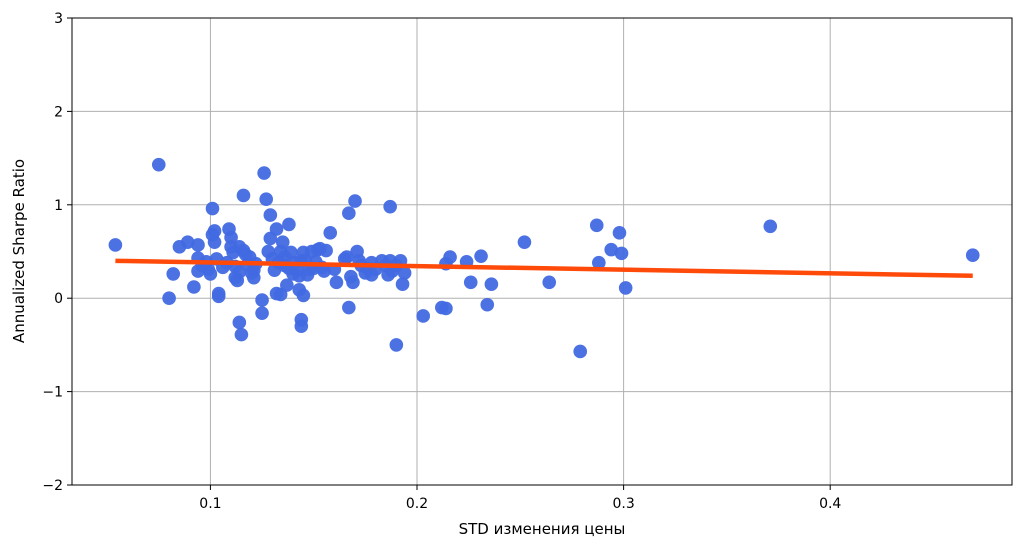  Describe the element at coordinates (623, 504) in the screenshot. I see `x-tick-label: 0.3` at that location.